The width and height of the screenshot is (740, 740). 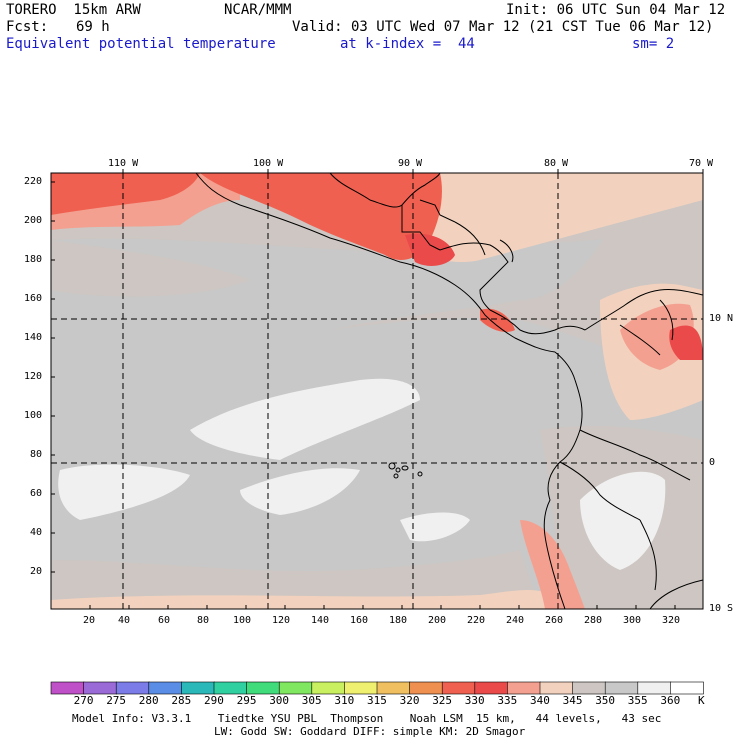 I want to click on y-tick-label: 220, so click(x=33, y=181).